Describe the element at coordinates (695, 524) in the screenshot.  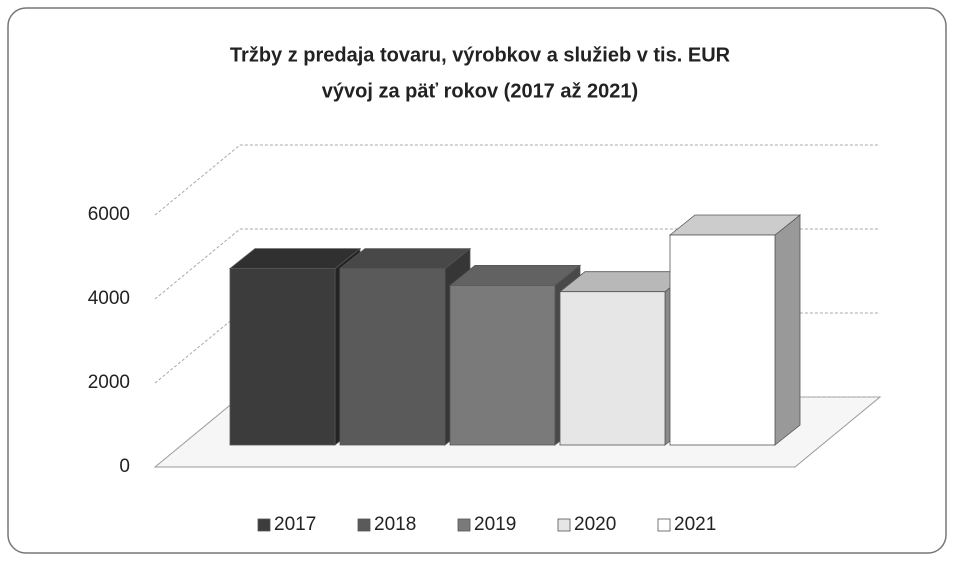
I see `legend-label: 2021` at that location.